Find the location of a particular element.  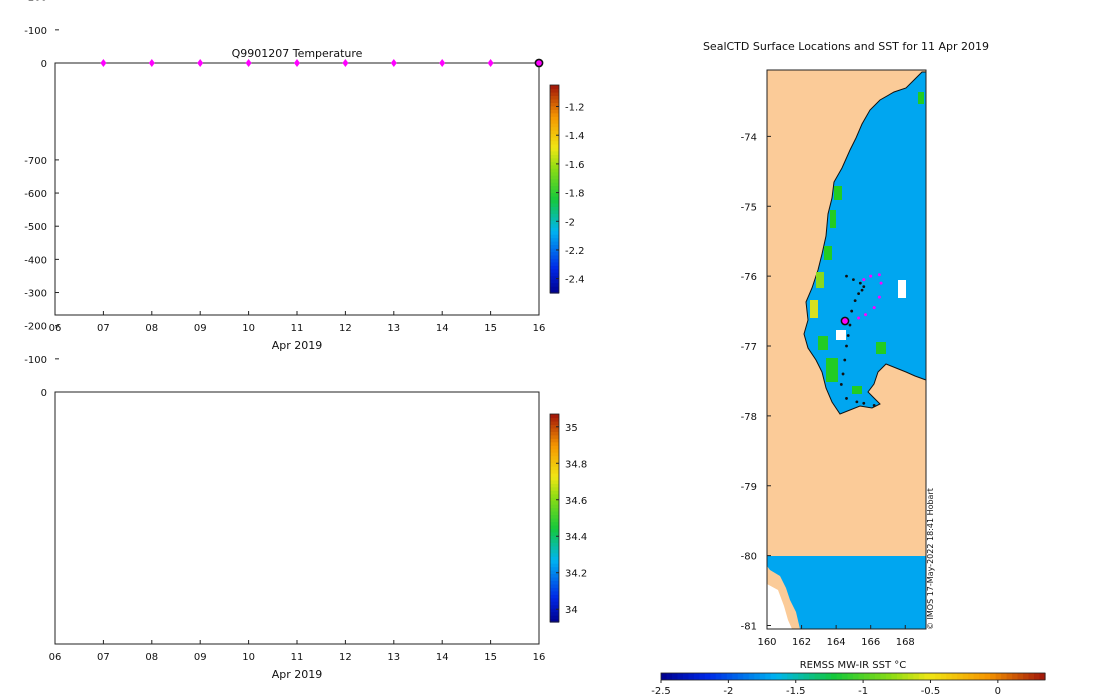

colorbar-tick-label: -1.4 is located at coordinates (575, 136).